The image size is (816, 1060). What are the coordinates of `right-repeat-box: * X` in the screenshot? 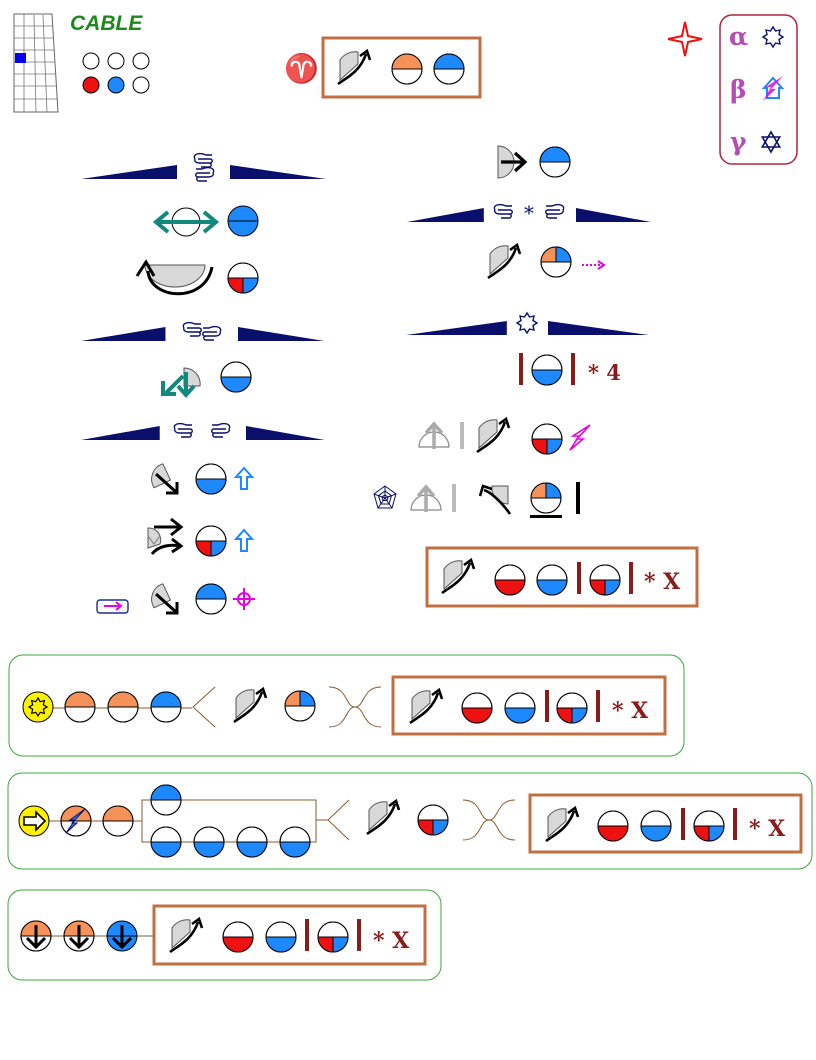 It's located at (562, 577).